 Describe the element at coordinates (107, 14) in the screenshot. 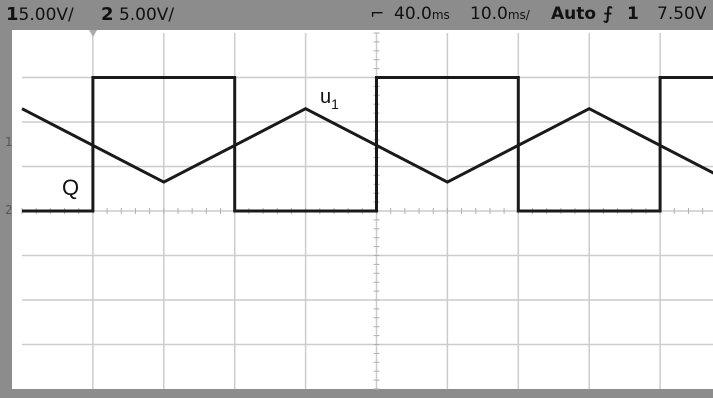

I see `ch2-number: 2` at that location.